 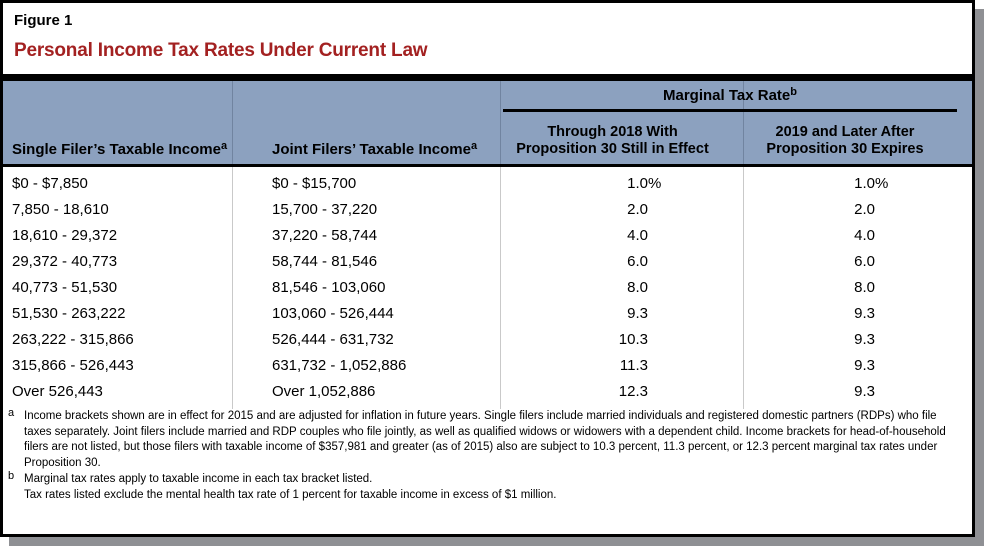 I want to click on rate-prop30: 9.3, so click(x=581, y=314).